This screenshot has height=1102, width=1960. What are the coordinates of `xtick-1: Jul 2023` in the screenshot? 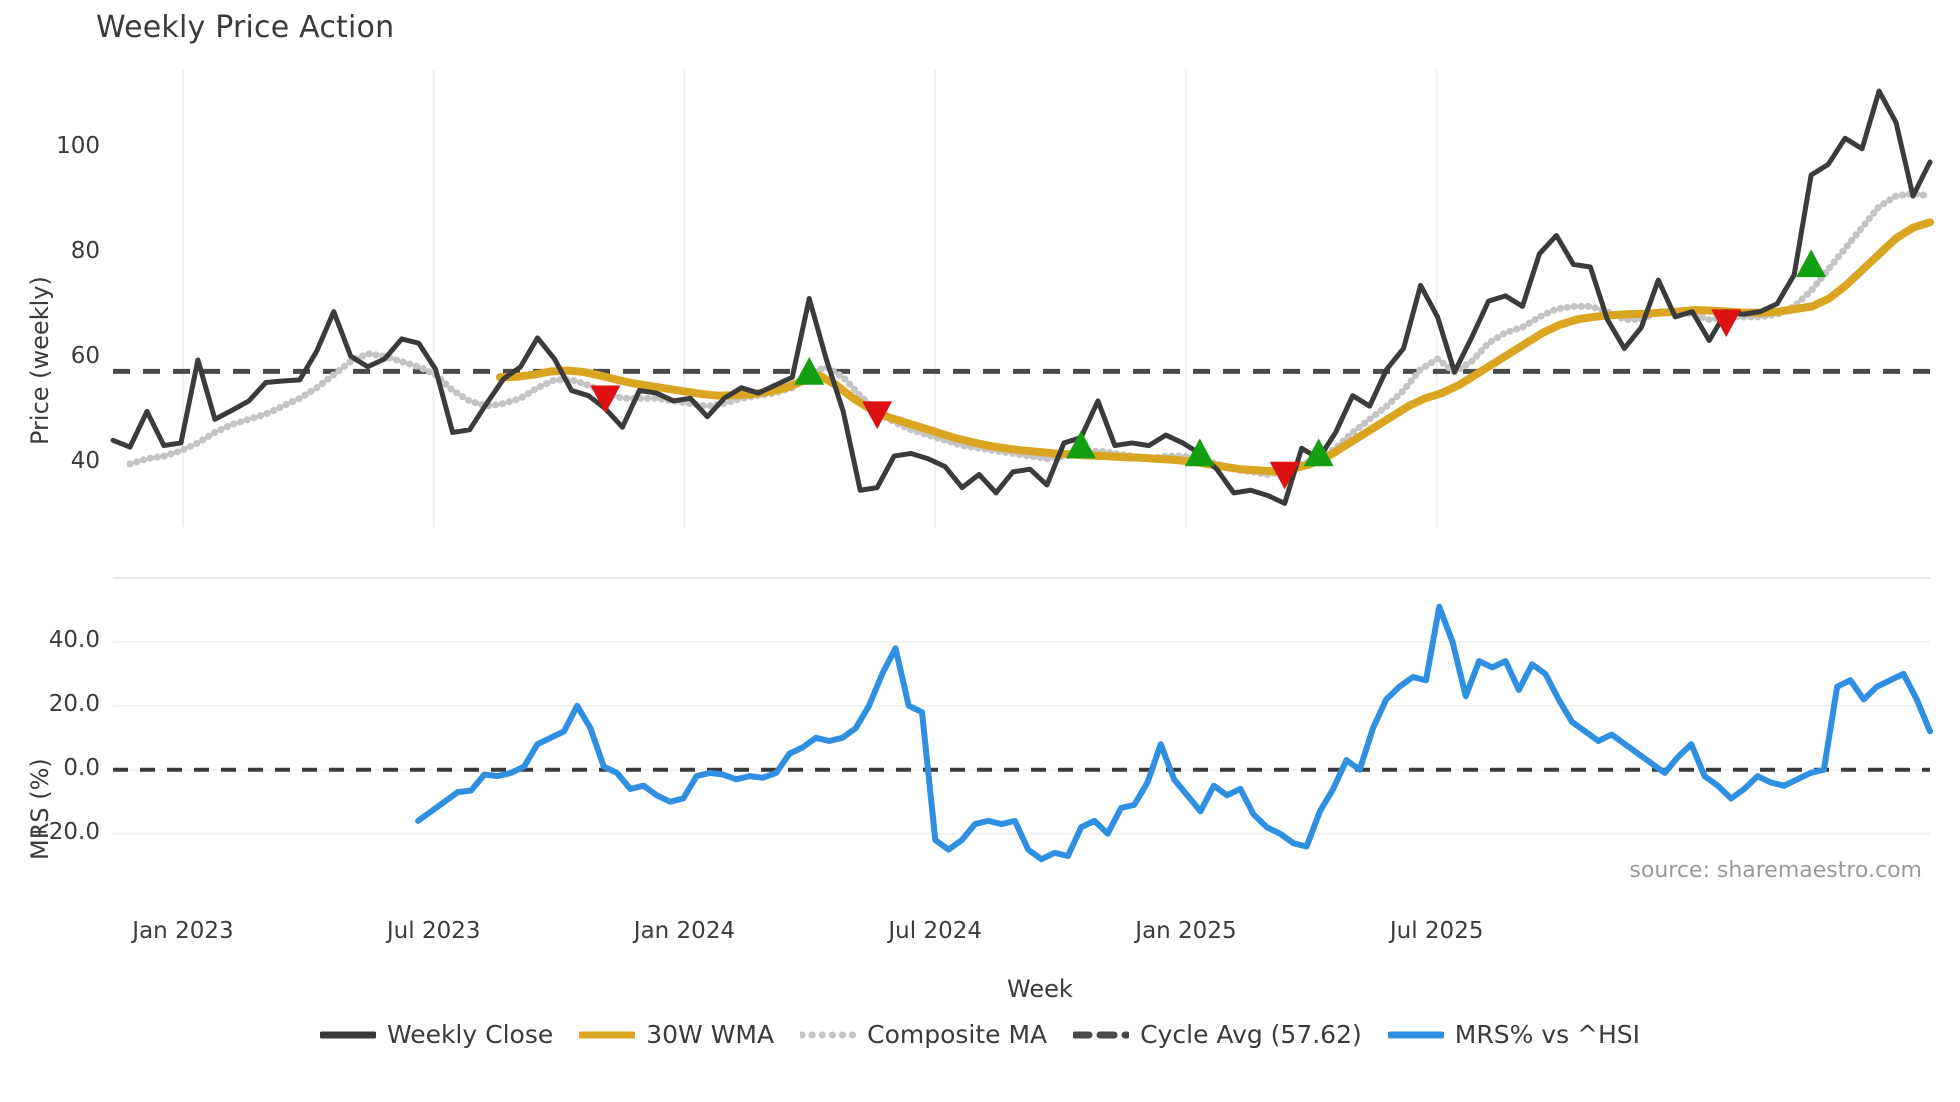 It's located at (433, 931).